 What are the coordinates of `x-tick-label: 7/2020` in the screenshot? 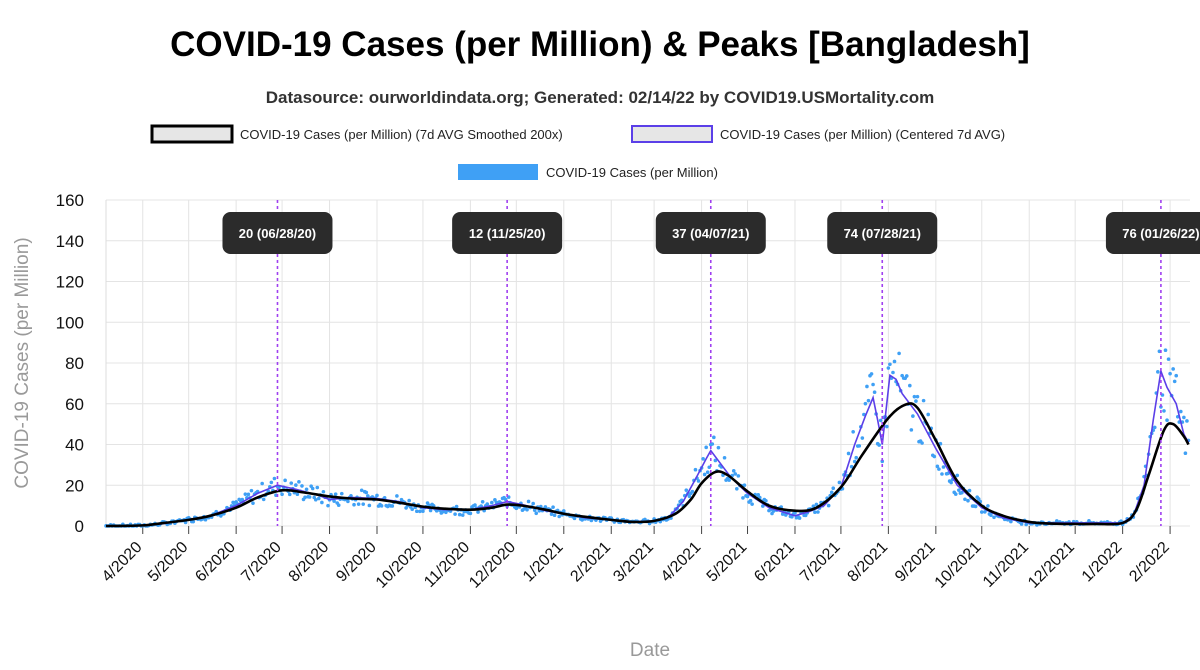 It's located at (261, 562).